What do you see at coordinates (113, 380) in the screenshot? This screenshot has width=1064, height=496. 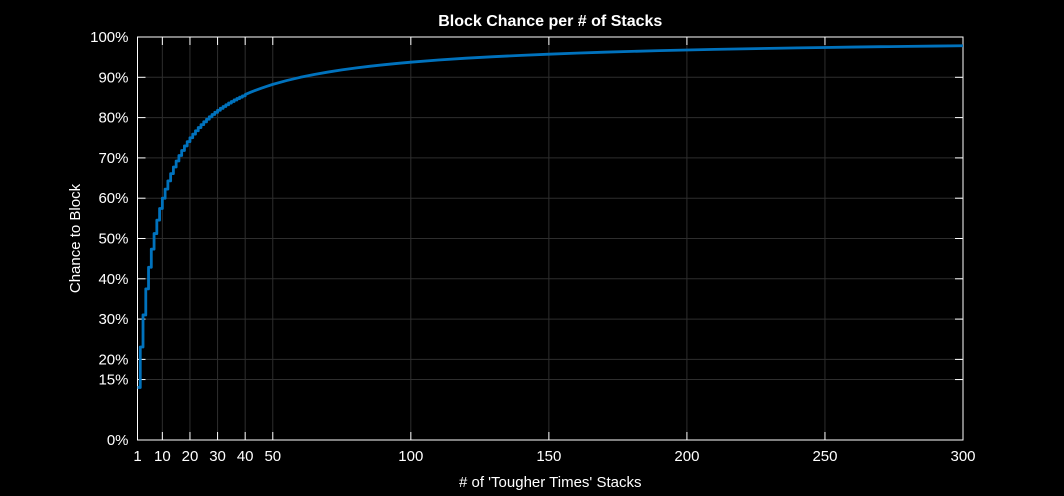 I see `y-tick-label: 15%` at bounding box center [113, 380].